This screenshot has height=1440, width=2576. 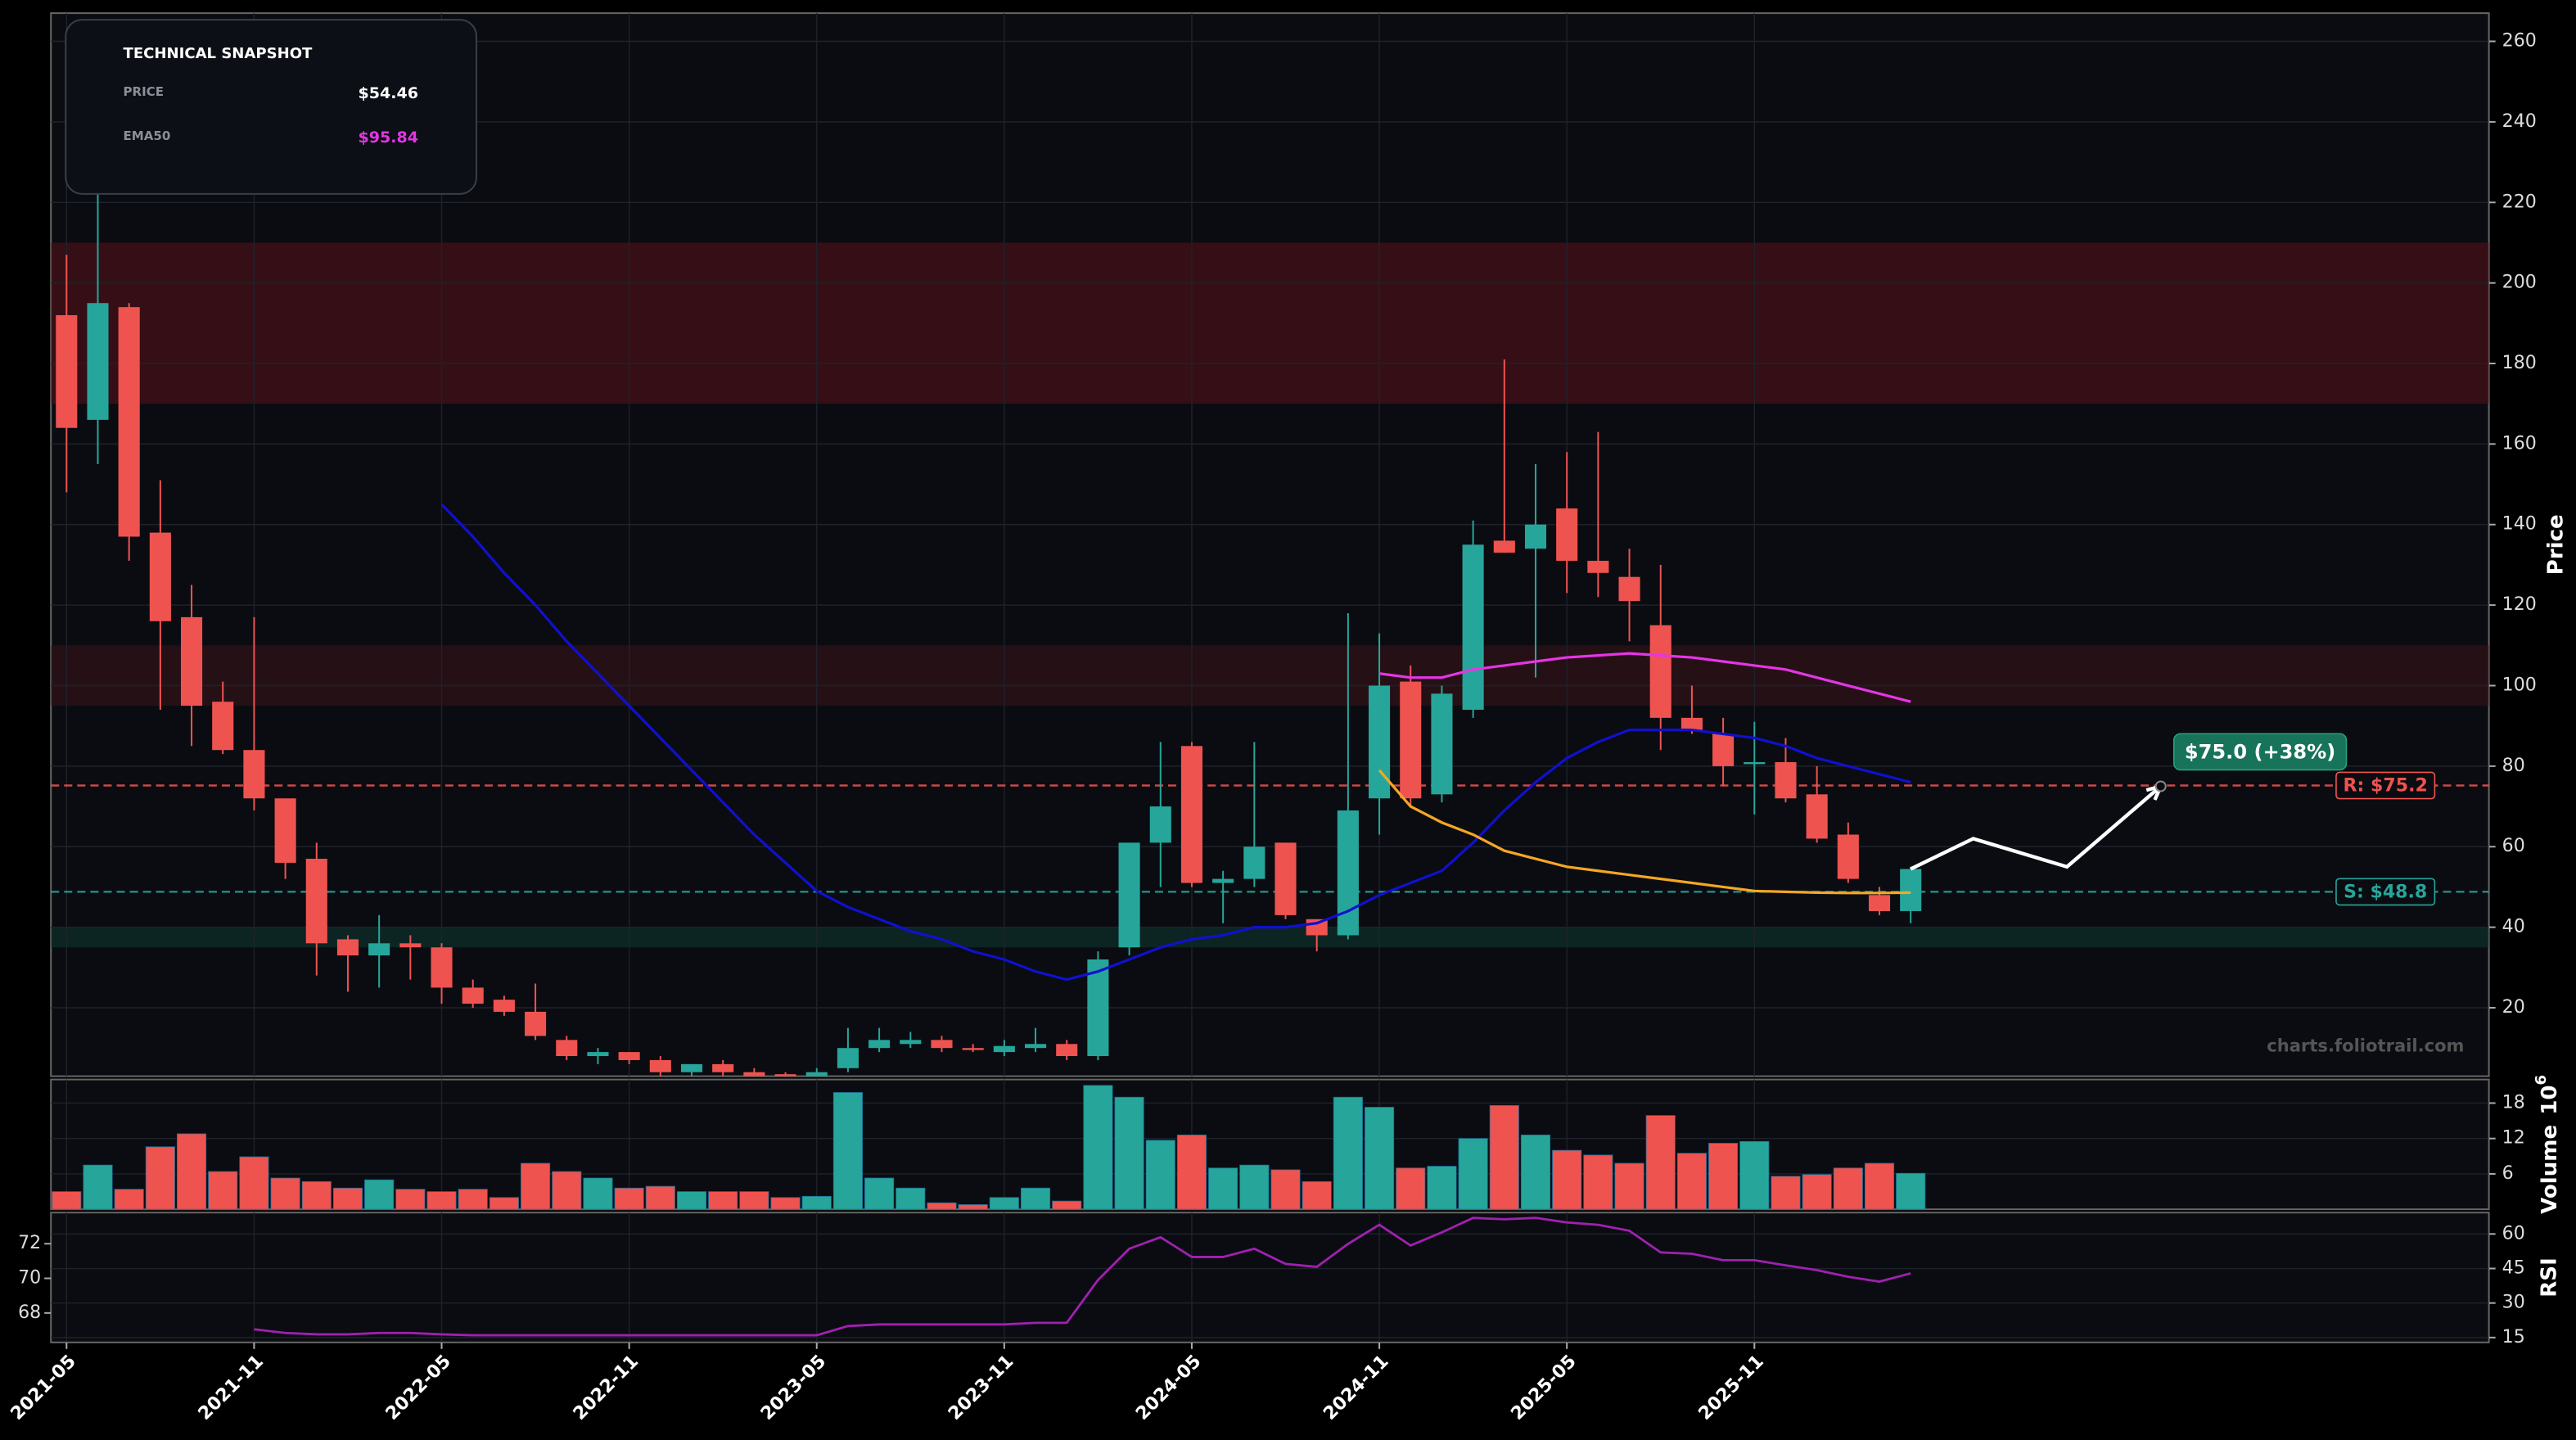 I want to click on y-tick-label: 100, so click(x=2519, y=685).